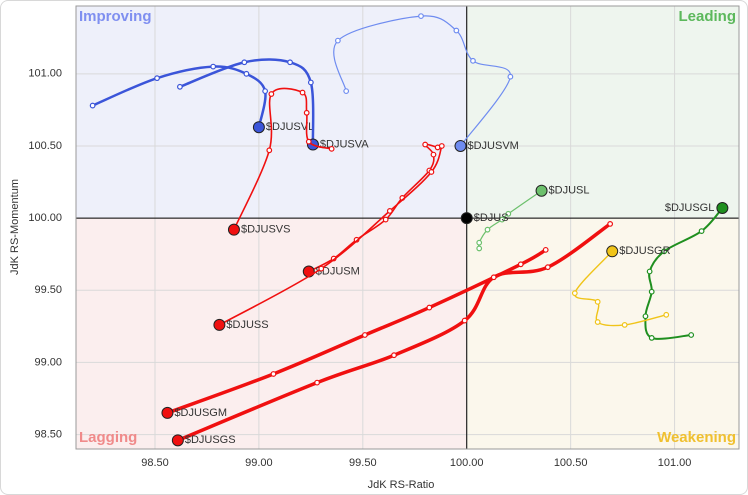 The width and height of the screenshot is (748, 495). I want to click on x-tick-label: 101.00, so click(675, 463).